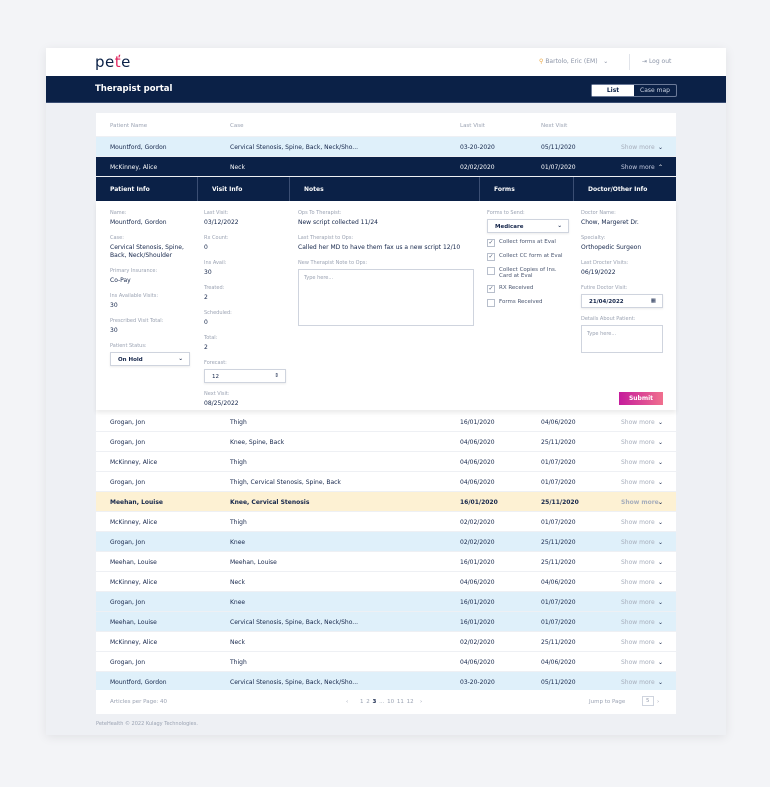  What do you see at coordinates (641, 398) in the screenshot?
I see `submit-button: Submit` at bounding box center [641, 398].